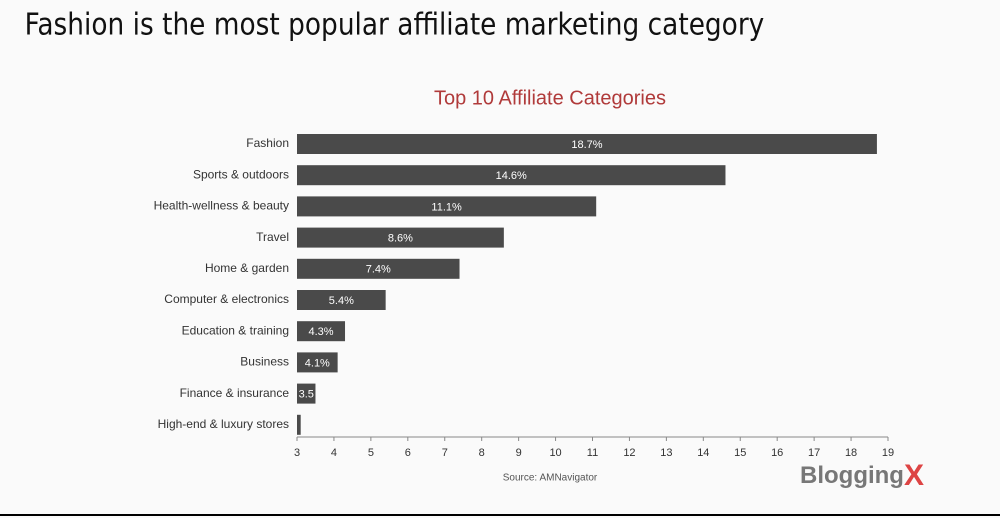 The width and height of the screenshot is (1000, 518). I want to click on y-tick-label: High-end & luxury stores, so click(223, 424).